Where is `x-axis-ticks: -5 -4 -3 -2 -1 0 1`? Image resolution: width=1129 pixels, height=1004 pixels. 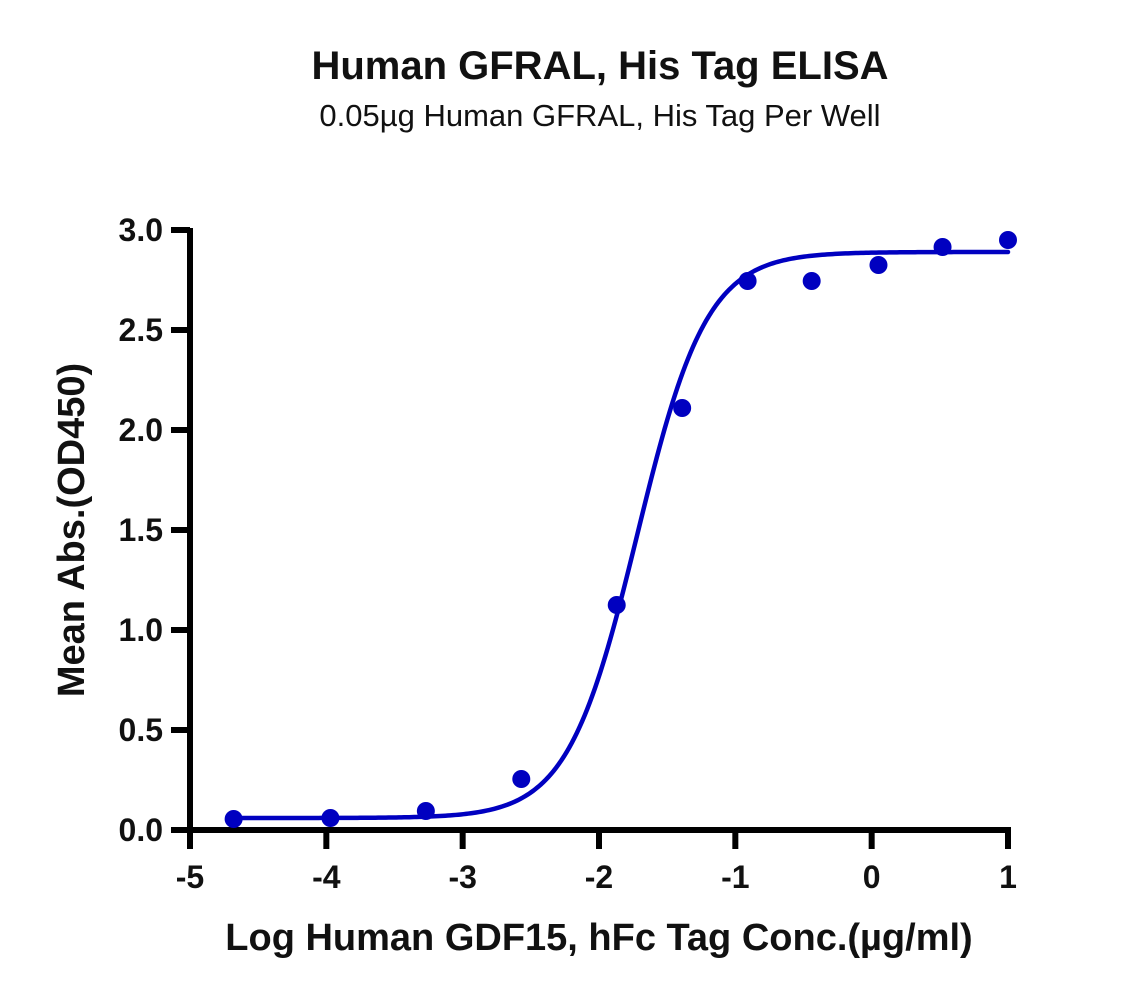 x-axis-ticks: -5 -4 -3 -2 -1 0 1 is located at coordinates (596, 862).